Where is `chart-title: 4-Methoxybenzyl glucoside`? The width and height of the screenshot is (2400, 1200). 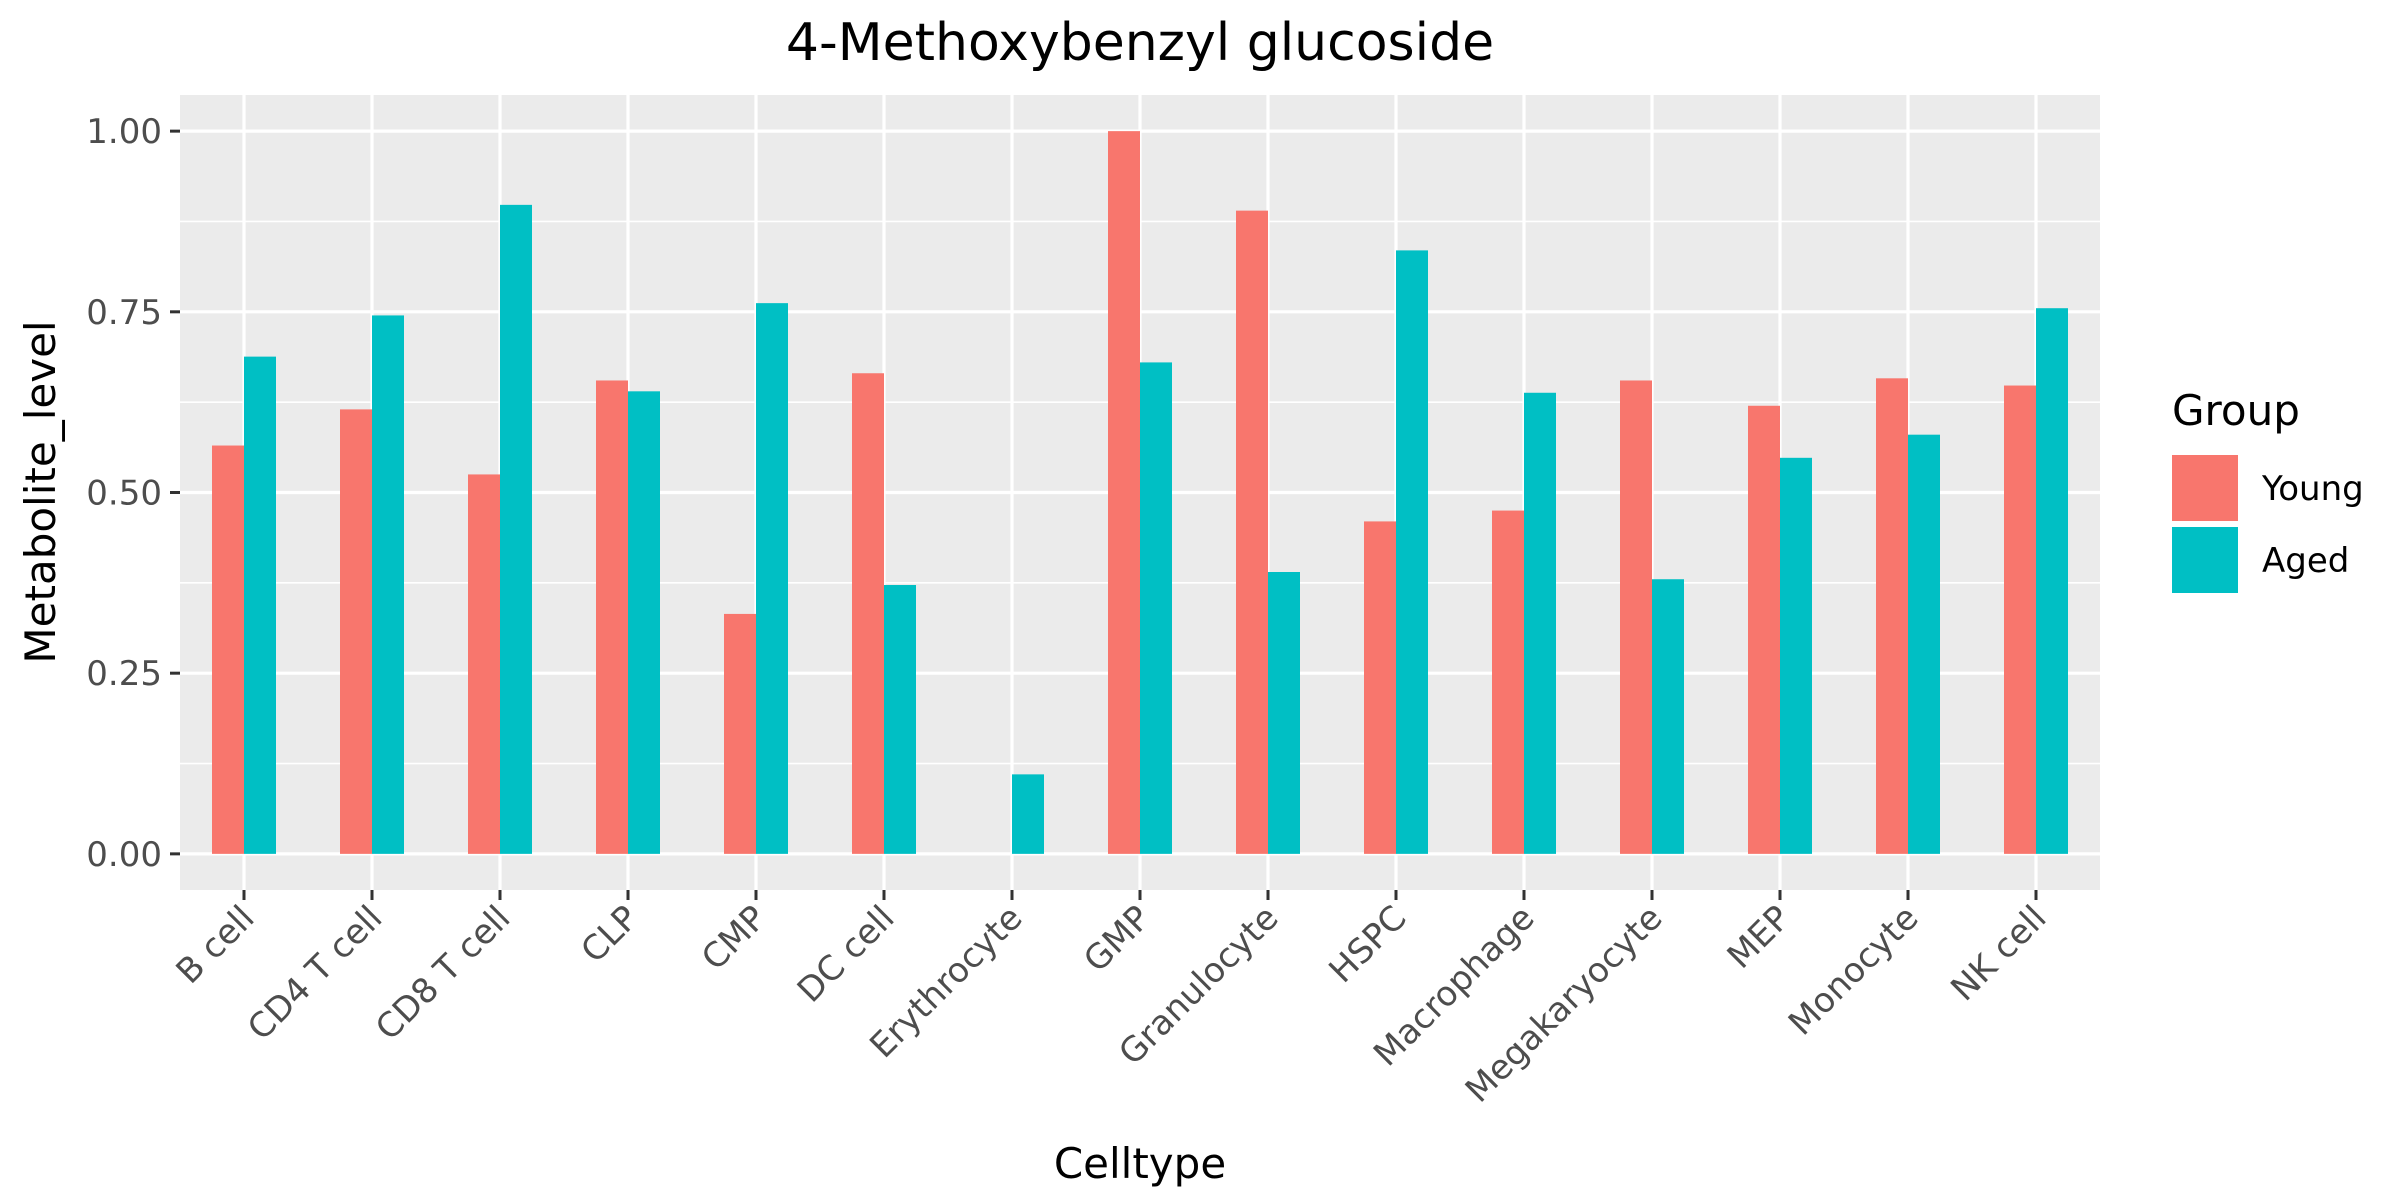
chart-title: 4-Methoxybenzyl glucoside is located at coordinates (1140, 43).